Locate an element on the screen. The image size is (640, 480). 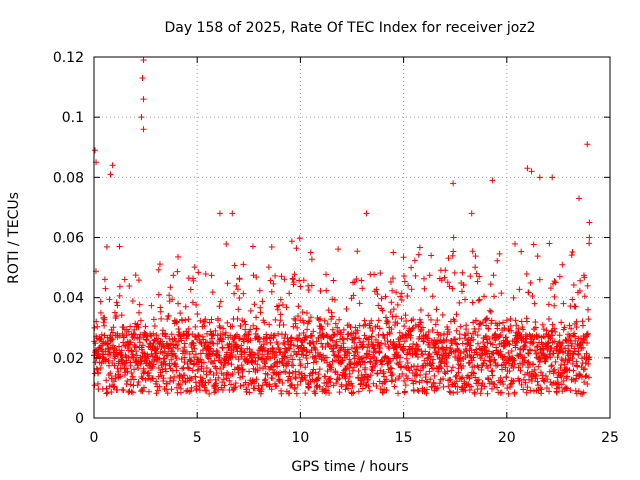
y-tick-label: 0.04 is located at coordinates (68, 299).